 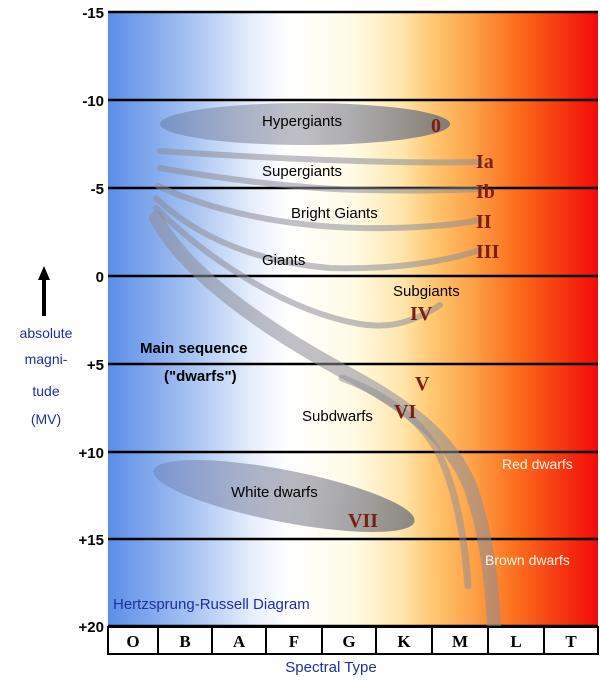 I want to click on giant-band, so click(x=318, y=233).